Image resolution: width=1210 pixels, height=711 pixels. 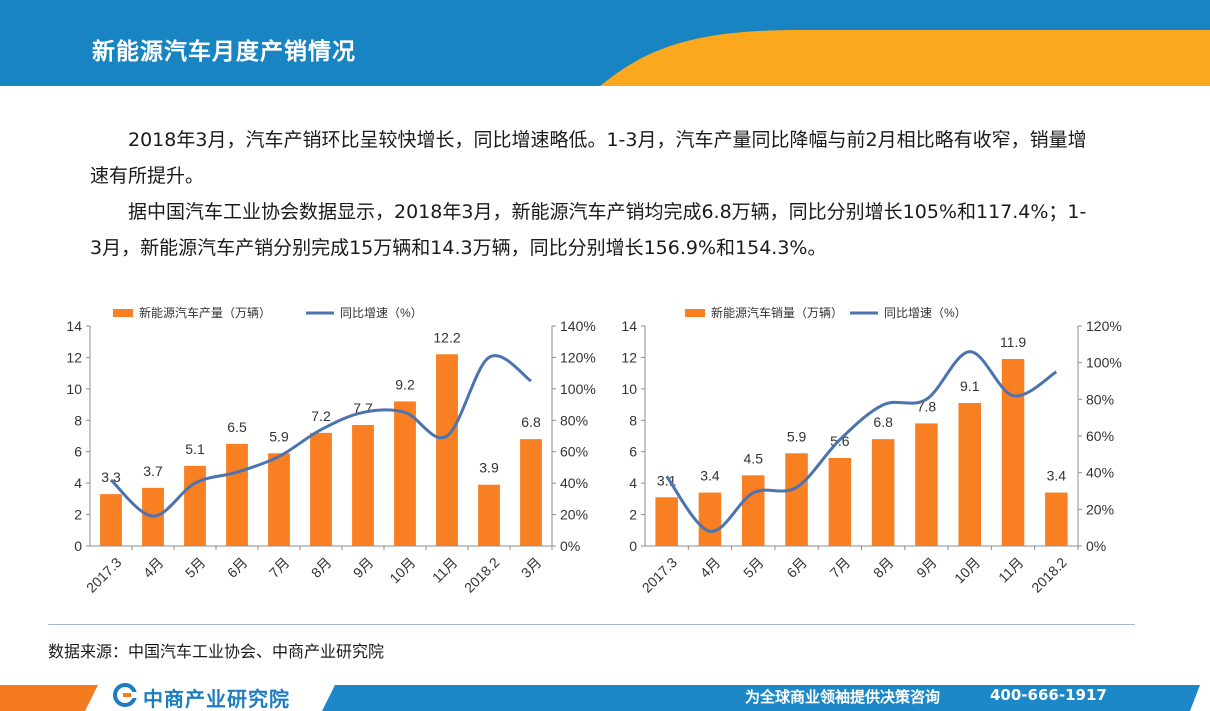 What do you see at coordinates (578, 326) in the screenshot?
I see `y-right-tick-label: 140%` at bounding box center [578, 326].